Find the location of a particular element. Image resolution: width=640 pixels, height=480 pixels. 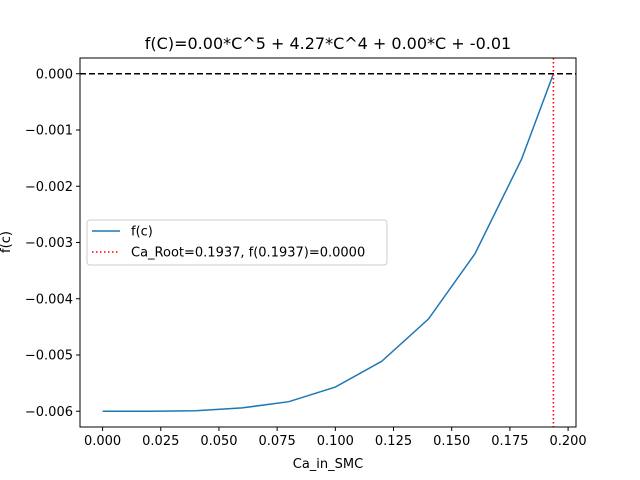

legend-label: f(c) is located at coordinates (142, 232).